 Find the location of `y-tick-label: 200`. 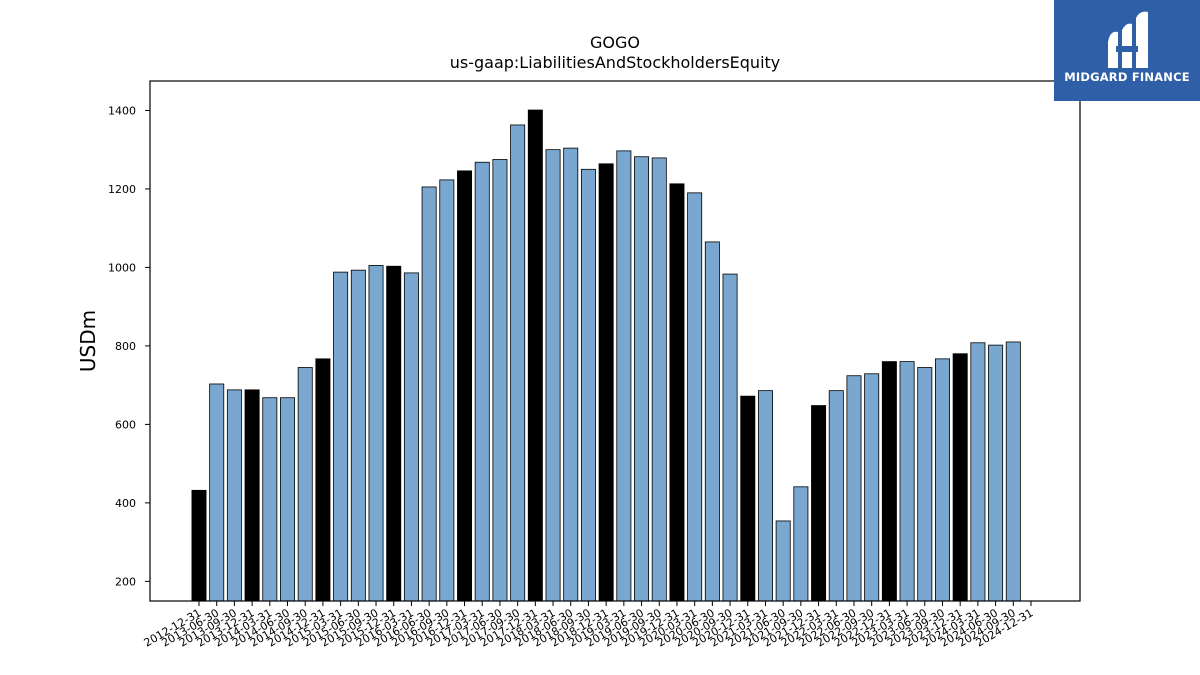

y-tick-label: 200 is located at coordinates (125, 581).